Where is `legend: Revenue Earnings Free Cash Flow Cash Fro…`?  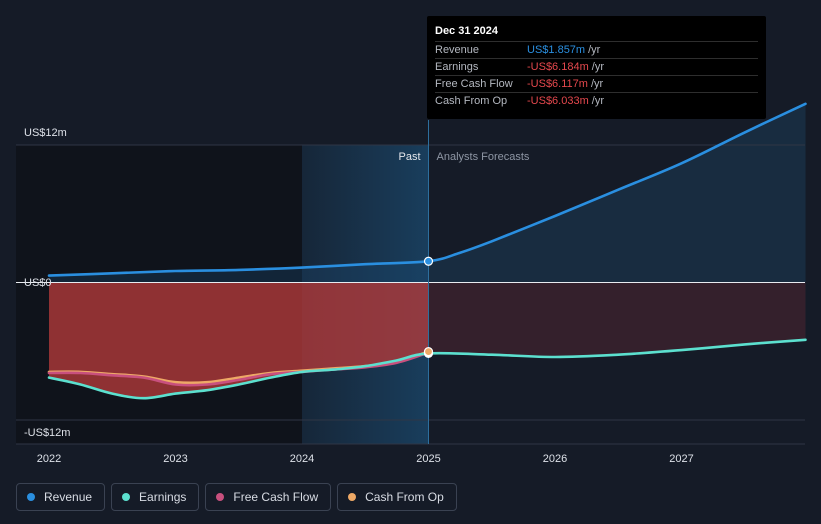
legend: Revenue Earnings Free Cash Flow Cash Fro… is located at coordinates (236, 497).